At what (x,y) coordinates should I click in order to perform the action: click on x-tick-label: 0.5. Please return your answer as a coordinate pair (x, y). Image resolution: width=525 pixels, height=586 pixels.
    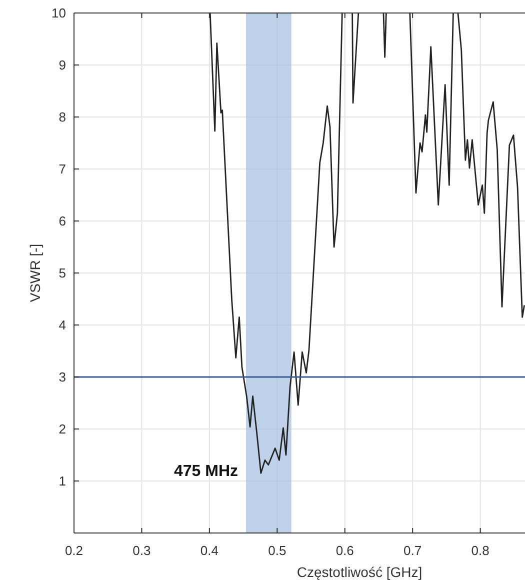
    Looking at the image, I should click on (277, 550).